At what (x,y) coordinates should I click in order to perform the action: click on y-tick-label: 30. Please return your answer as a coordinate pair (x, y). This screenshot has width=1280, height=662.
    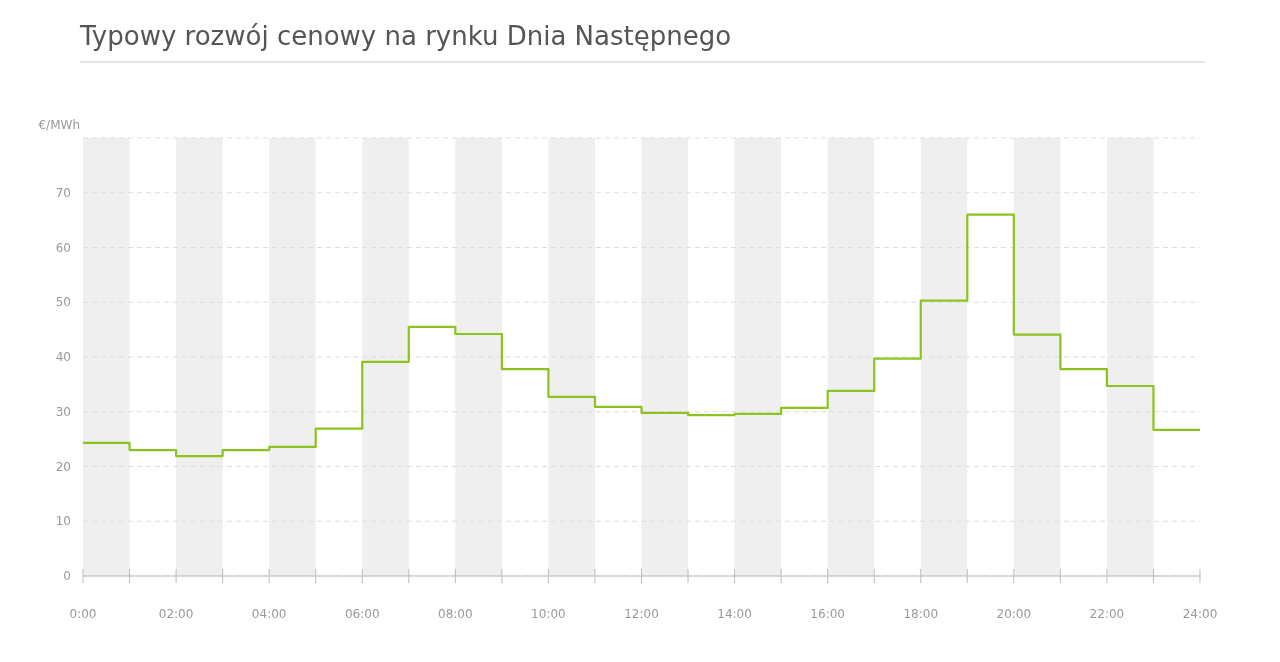
    Looking at the image, I should click on (63, 411).